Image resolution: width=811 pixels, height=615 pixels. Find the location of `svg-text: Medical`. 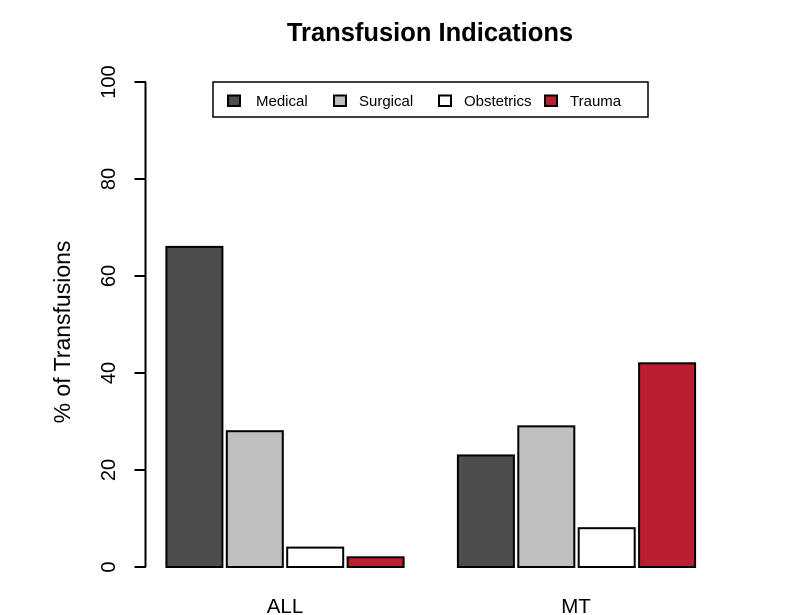

svg-text: Medical is located at coordinates (282, 101).